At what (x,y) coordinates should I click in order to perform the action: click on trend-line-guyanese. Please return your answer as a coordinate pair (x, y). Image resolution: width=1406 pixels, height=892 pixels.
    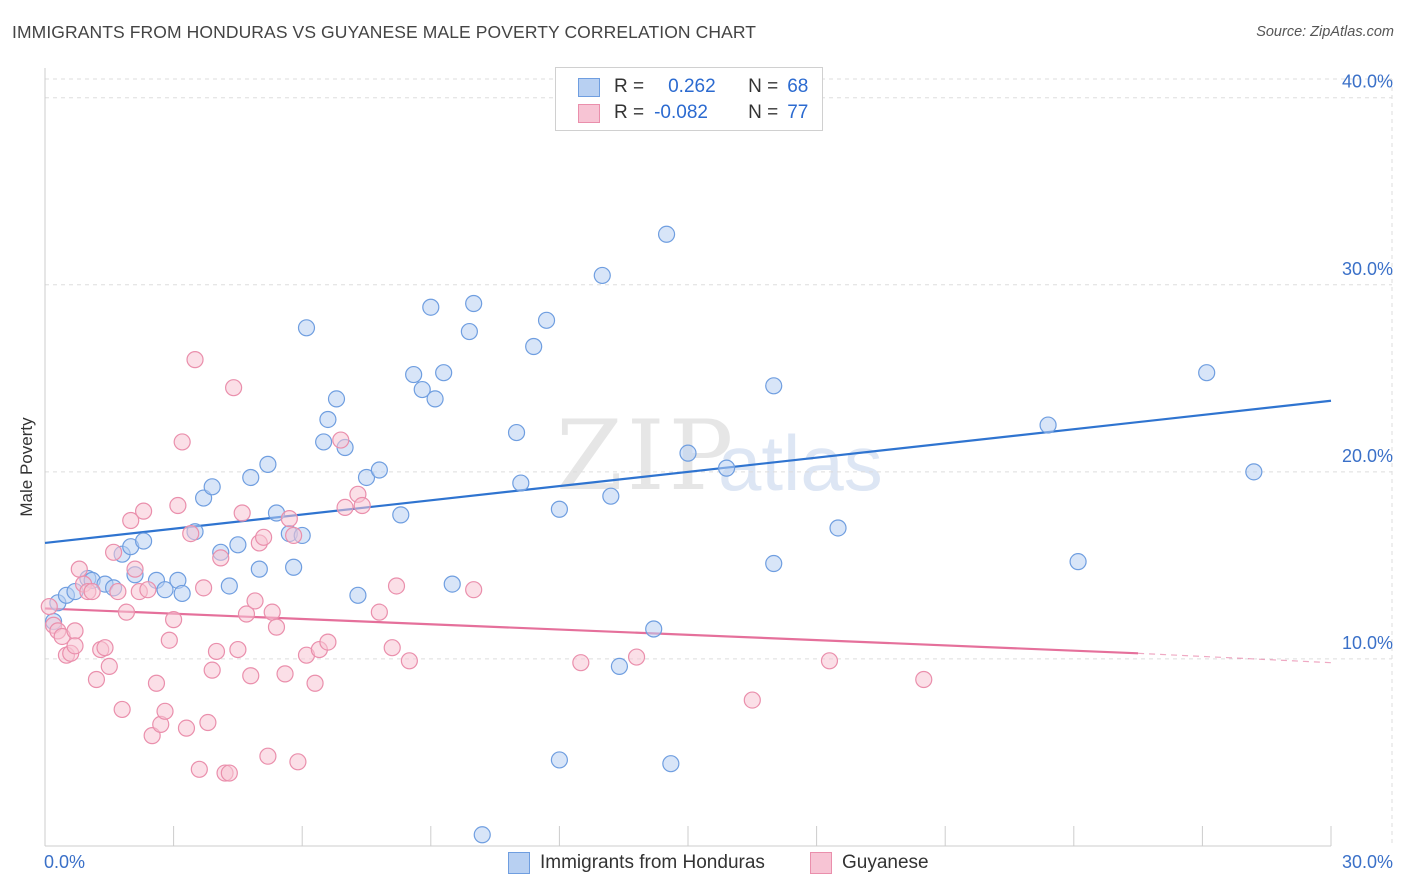
    Looking at the image, I should click on (591, 631).